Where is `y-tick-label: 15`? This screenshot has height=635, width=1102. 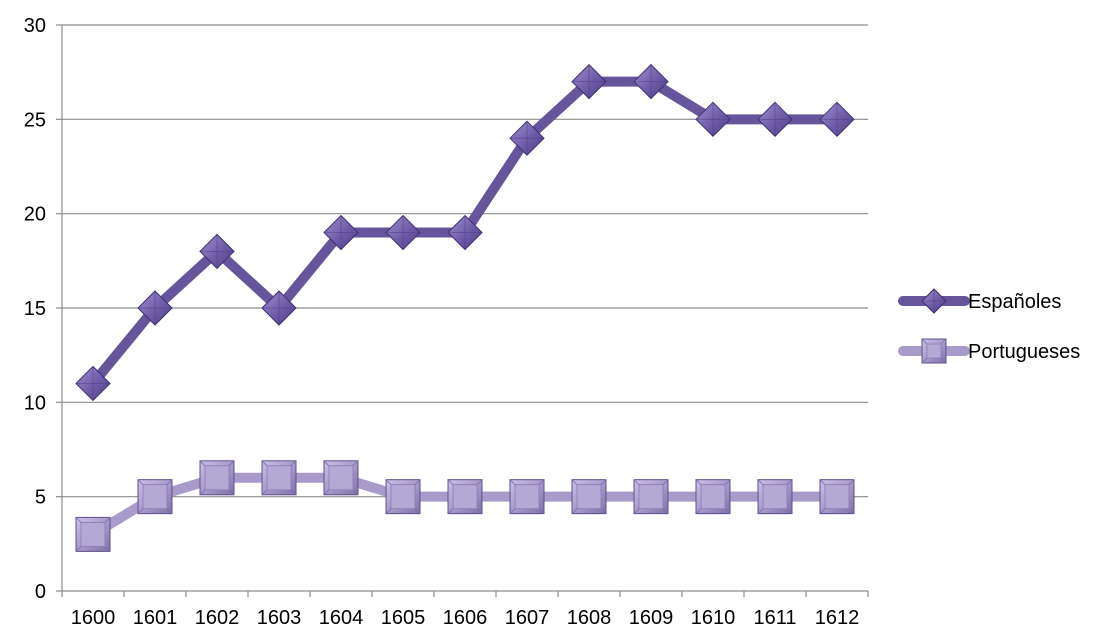
y-tick-label: 15 is located at coordinates (35, 309).